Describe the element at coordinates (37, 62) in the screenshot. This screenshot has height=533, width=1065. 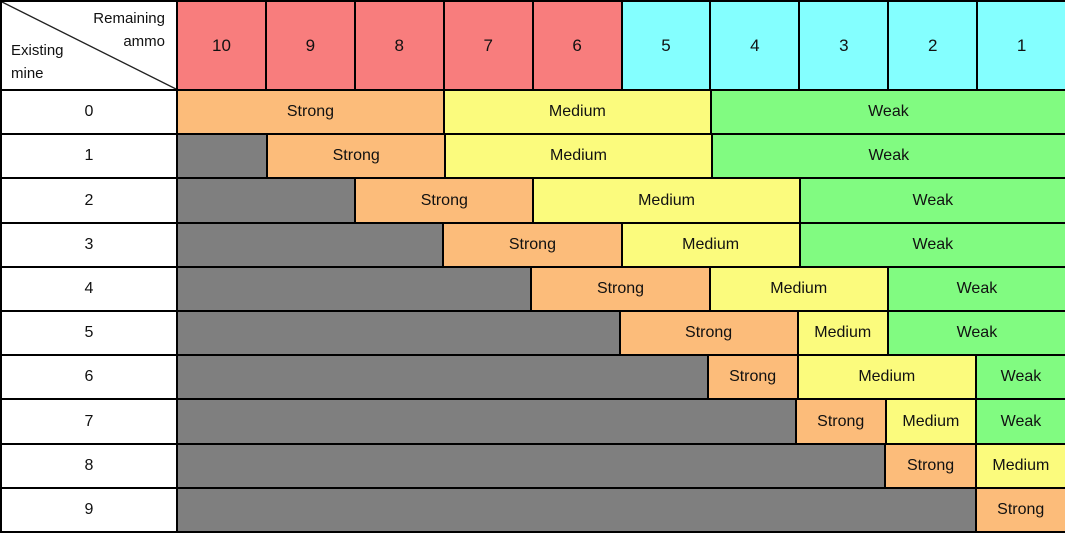
I see `existing-mine-axis-label: Existing mine` at that location.